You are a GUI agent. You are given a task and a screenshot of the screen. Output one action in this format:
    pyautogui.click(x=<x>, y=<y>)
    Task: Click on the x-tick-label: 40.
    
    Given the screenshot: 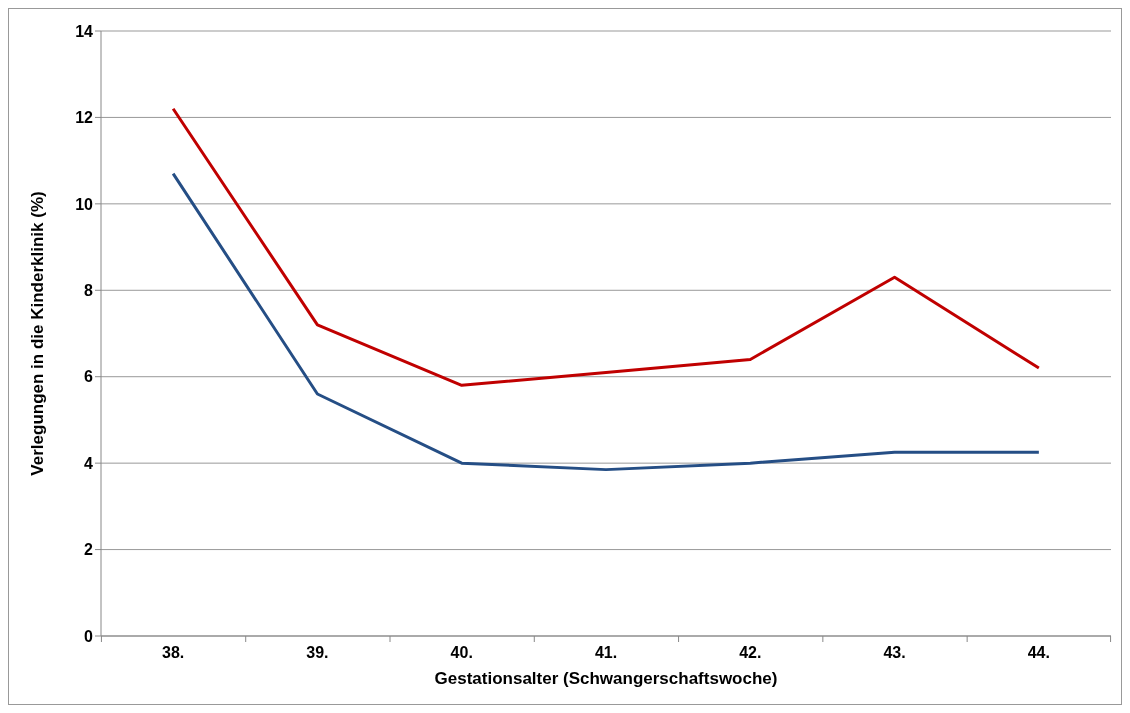 What is the action you would take?
    pyautogui.click(x=461, y=652)
    